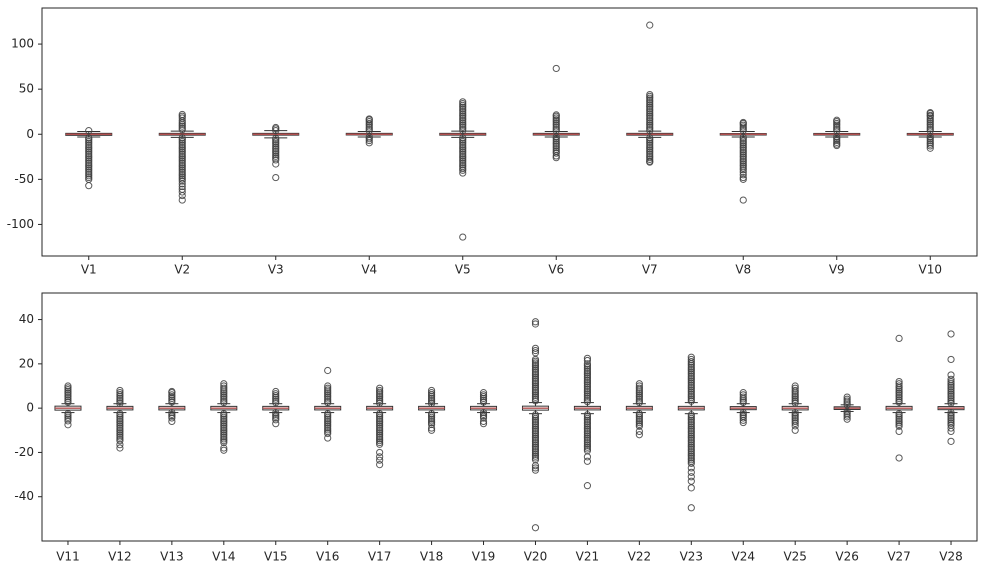 Image resolution: width=989 pixels, height=585 pixels. I want to click on x-tick-label: V3, so click(276, 270).